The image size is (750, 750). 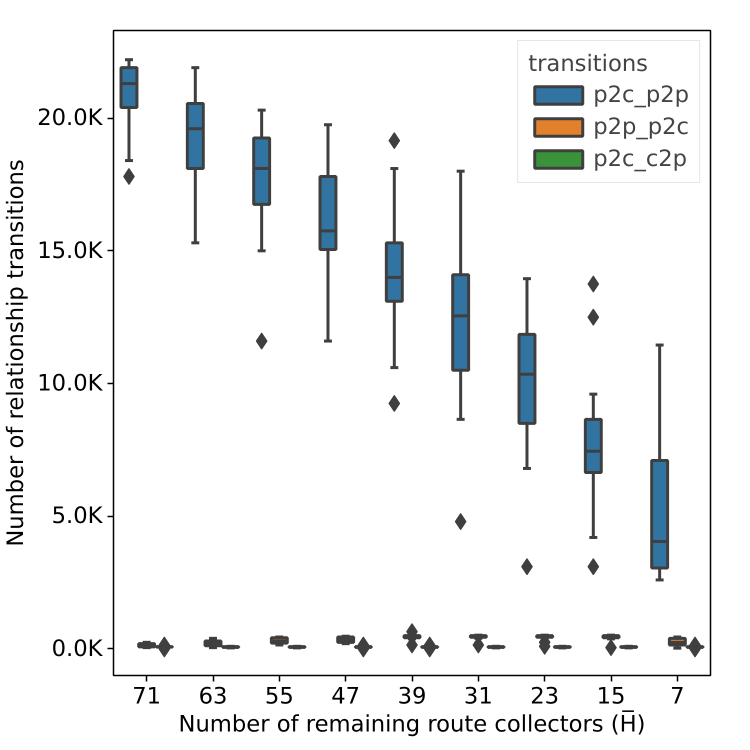 What do you see at coordinates (641, 95) in the screenshot?
I see `legend-label: p2c_p2p` at bounding box center [641, 95].